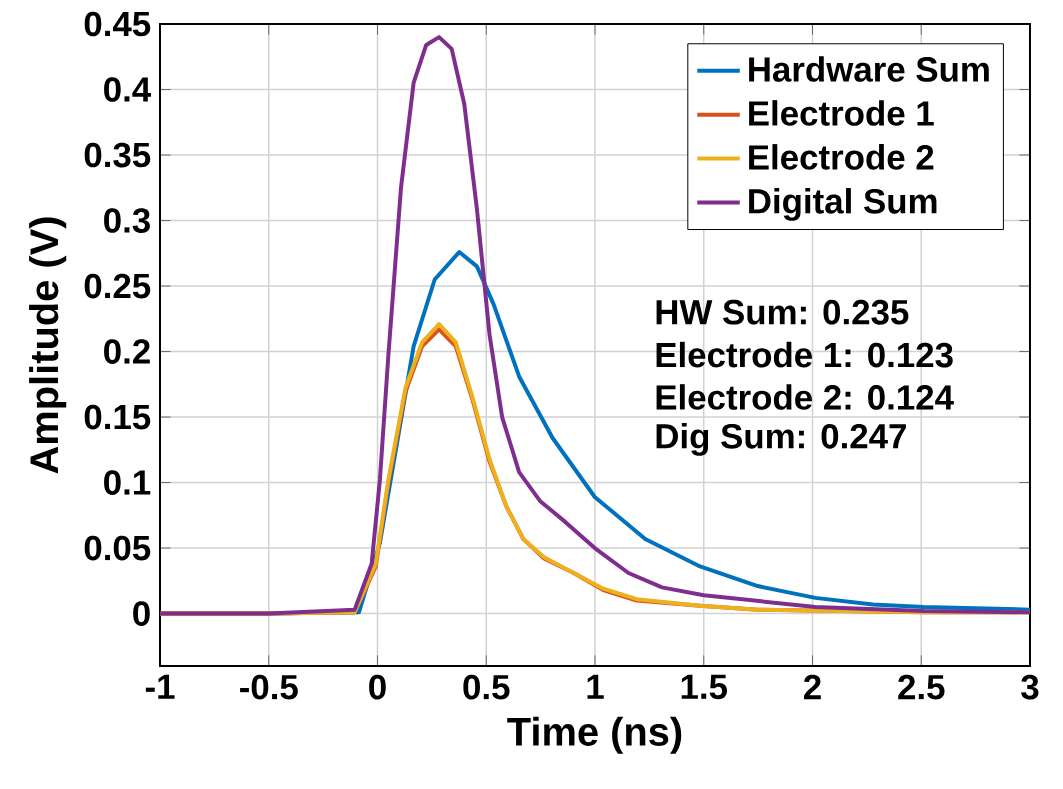 The width and height of the screenshot is (1063, 789). I want to click on annotation: HW Sum: 0.235, so click(782, 312).